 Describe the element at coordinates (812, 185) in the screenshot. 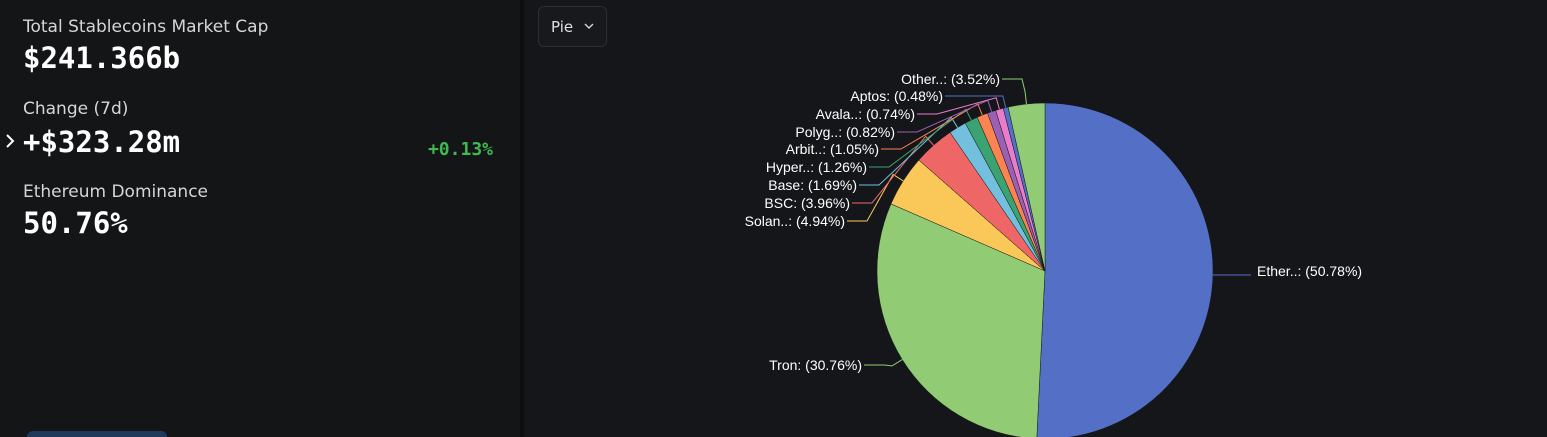

I see `slice-label: Base: (1.69%)` at that location.